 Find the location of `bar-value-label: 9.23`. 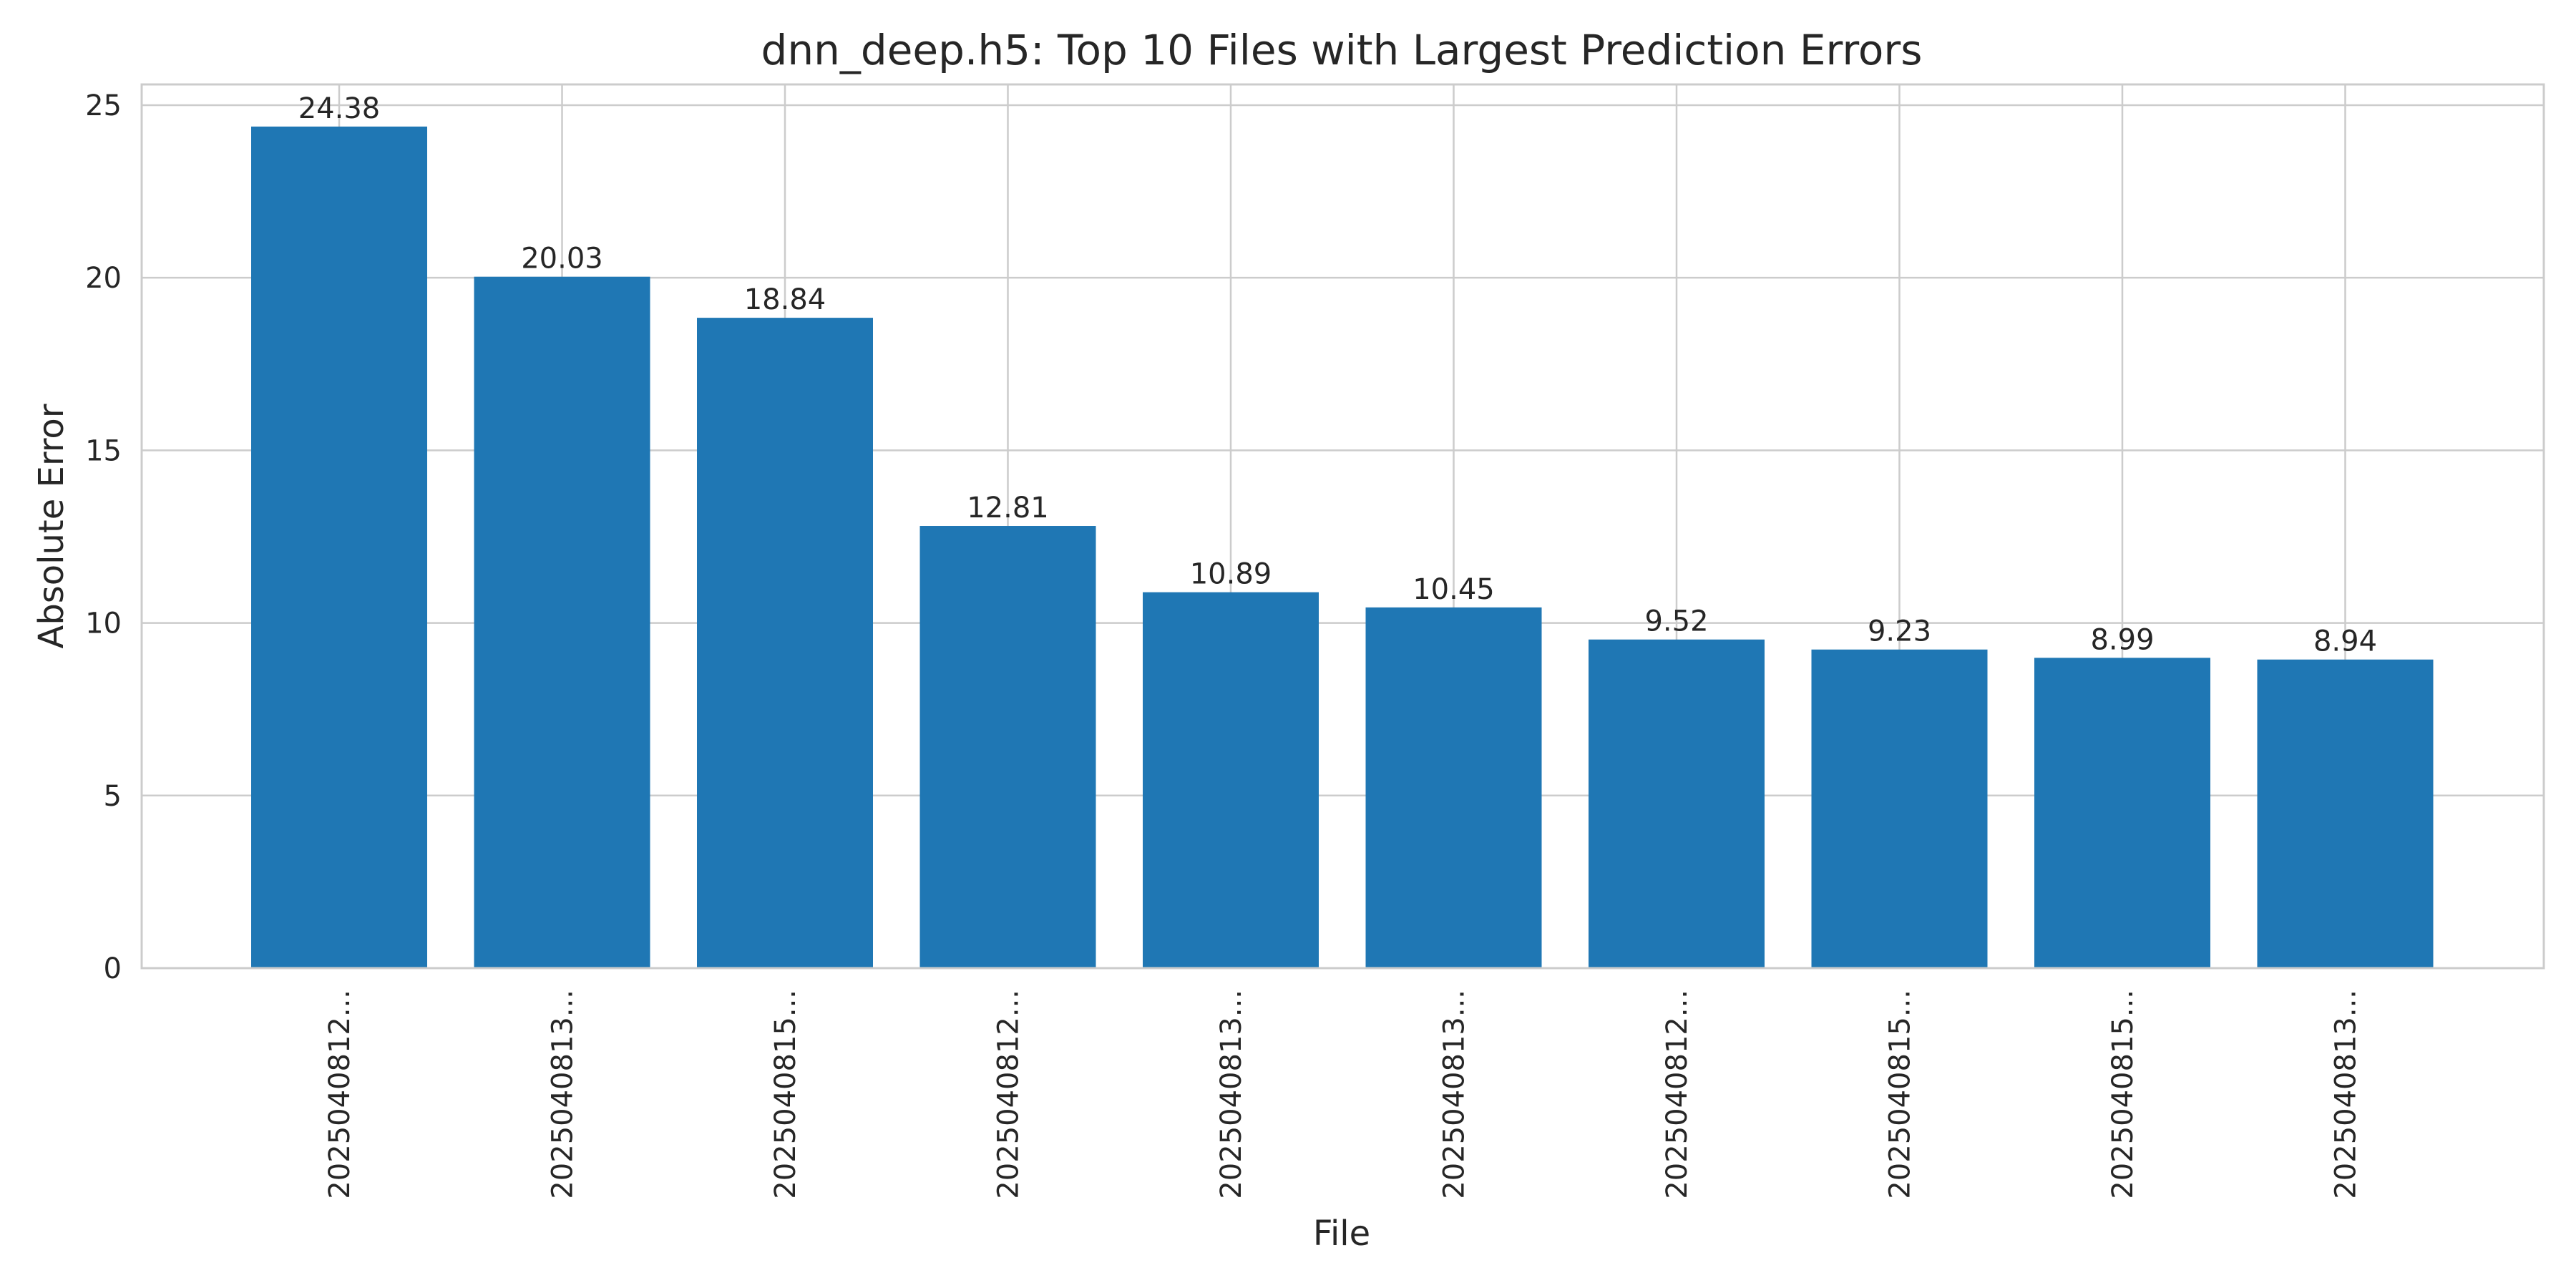

bar-value-label: 9.23 is located at coordinates (1899, 631).